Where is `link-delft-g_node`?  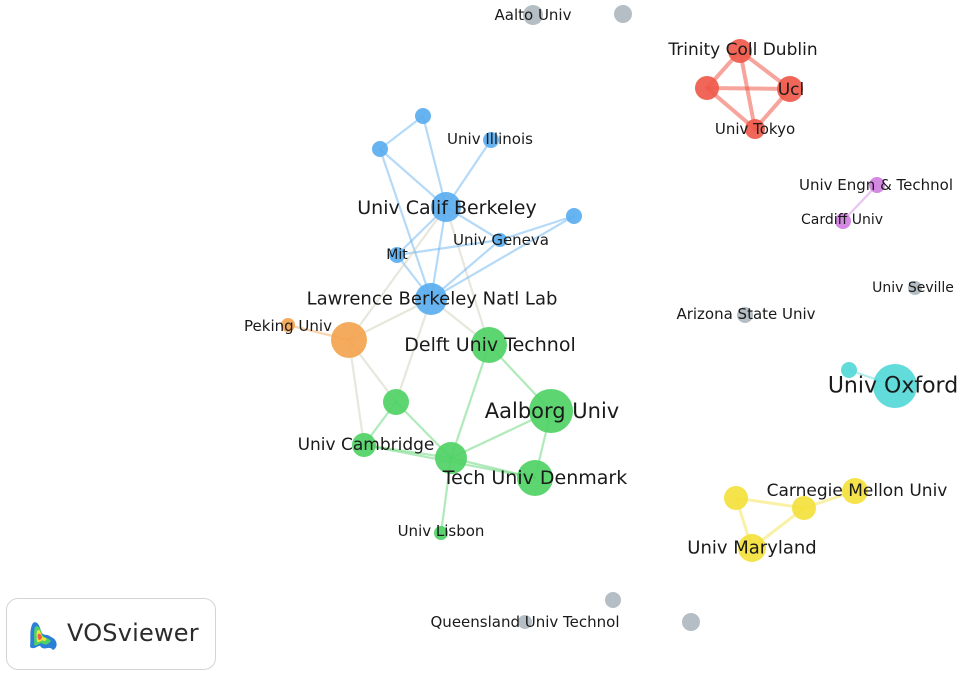
link-delft-g_node is located at coordinates (470, 401).